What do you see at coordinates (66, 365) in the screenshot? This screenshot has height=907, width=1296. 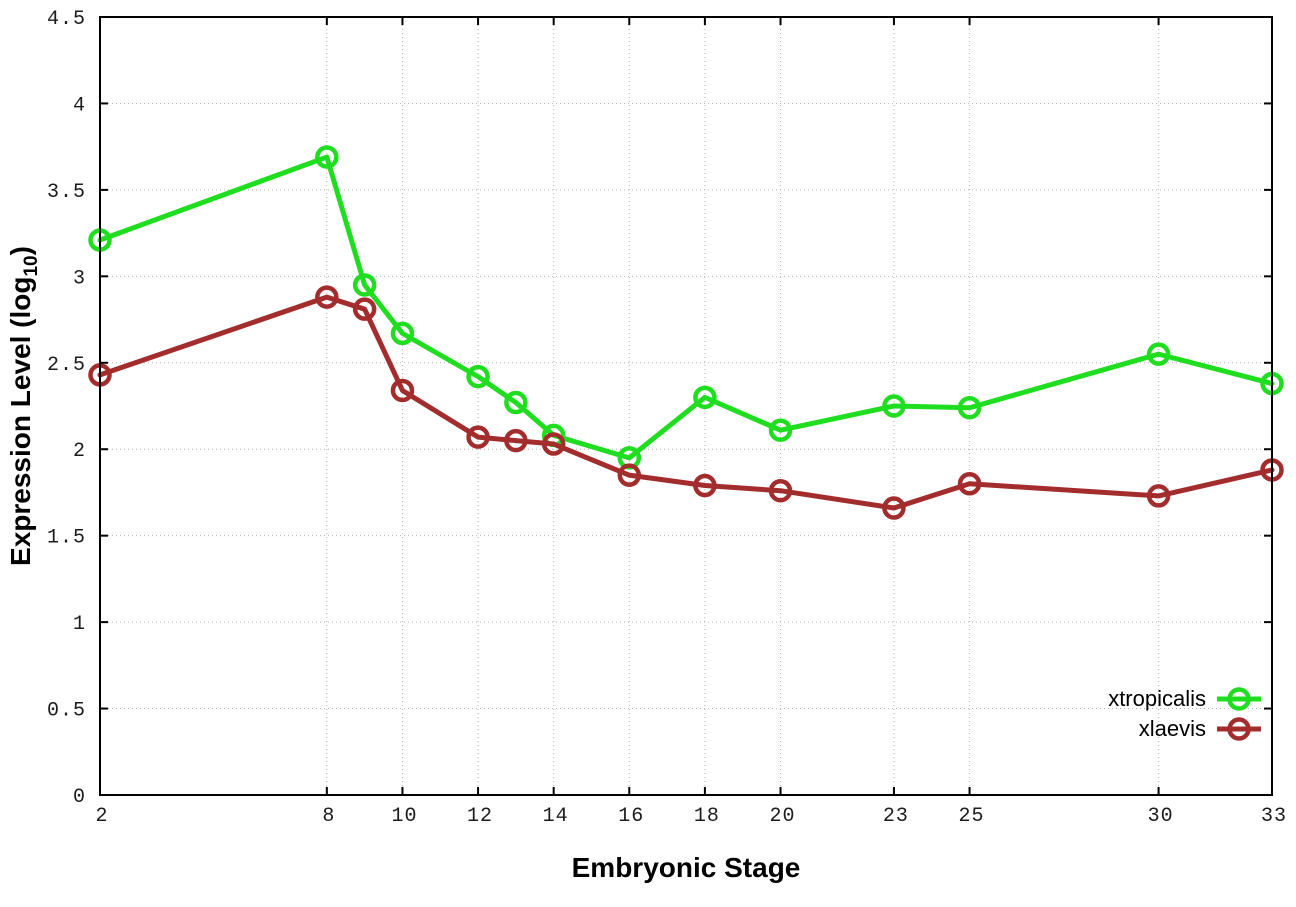 I see `y-tick-label: 2.5` at bounding box center [66, 365].